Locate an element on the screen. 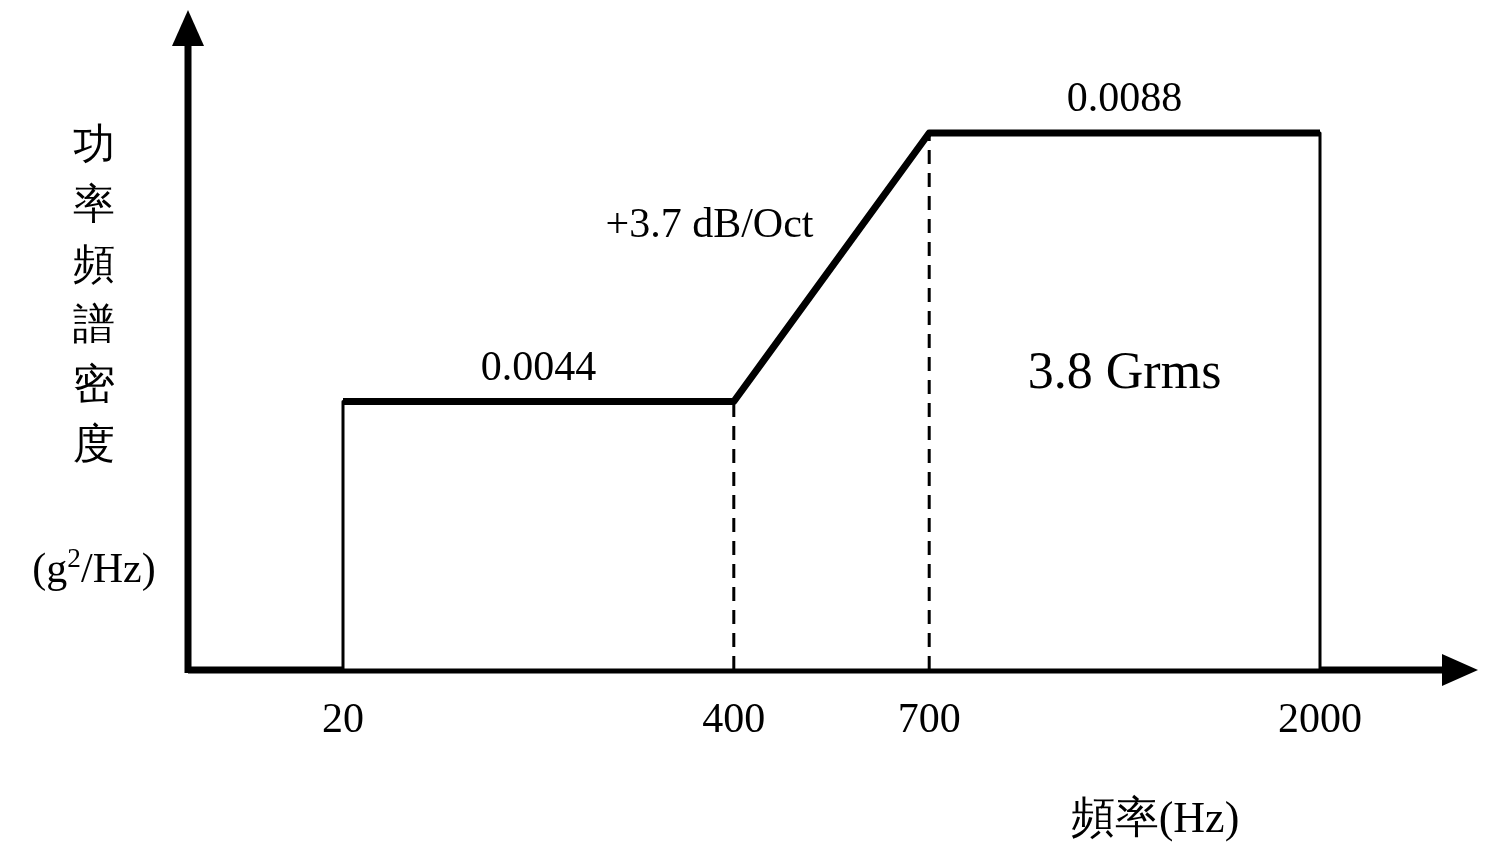  data-label: 0.0088 is located at coordinates (1124, 97).